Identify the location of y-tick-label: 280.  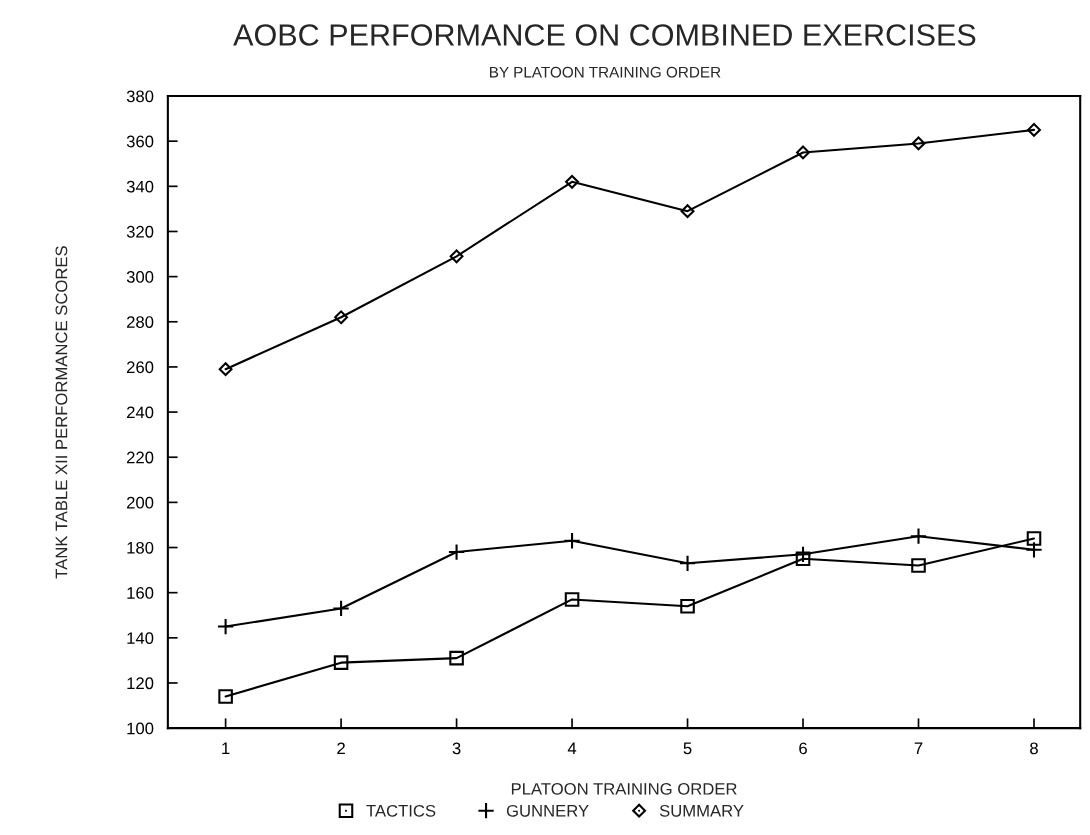
(140, 322).